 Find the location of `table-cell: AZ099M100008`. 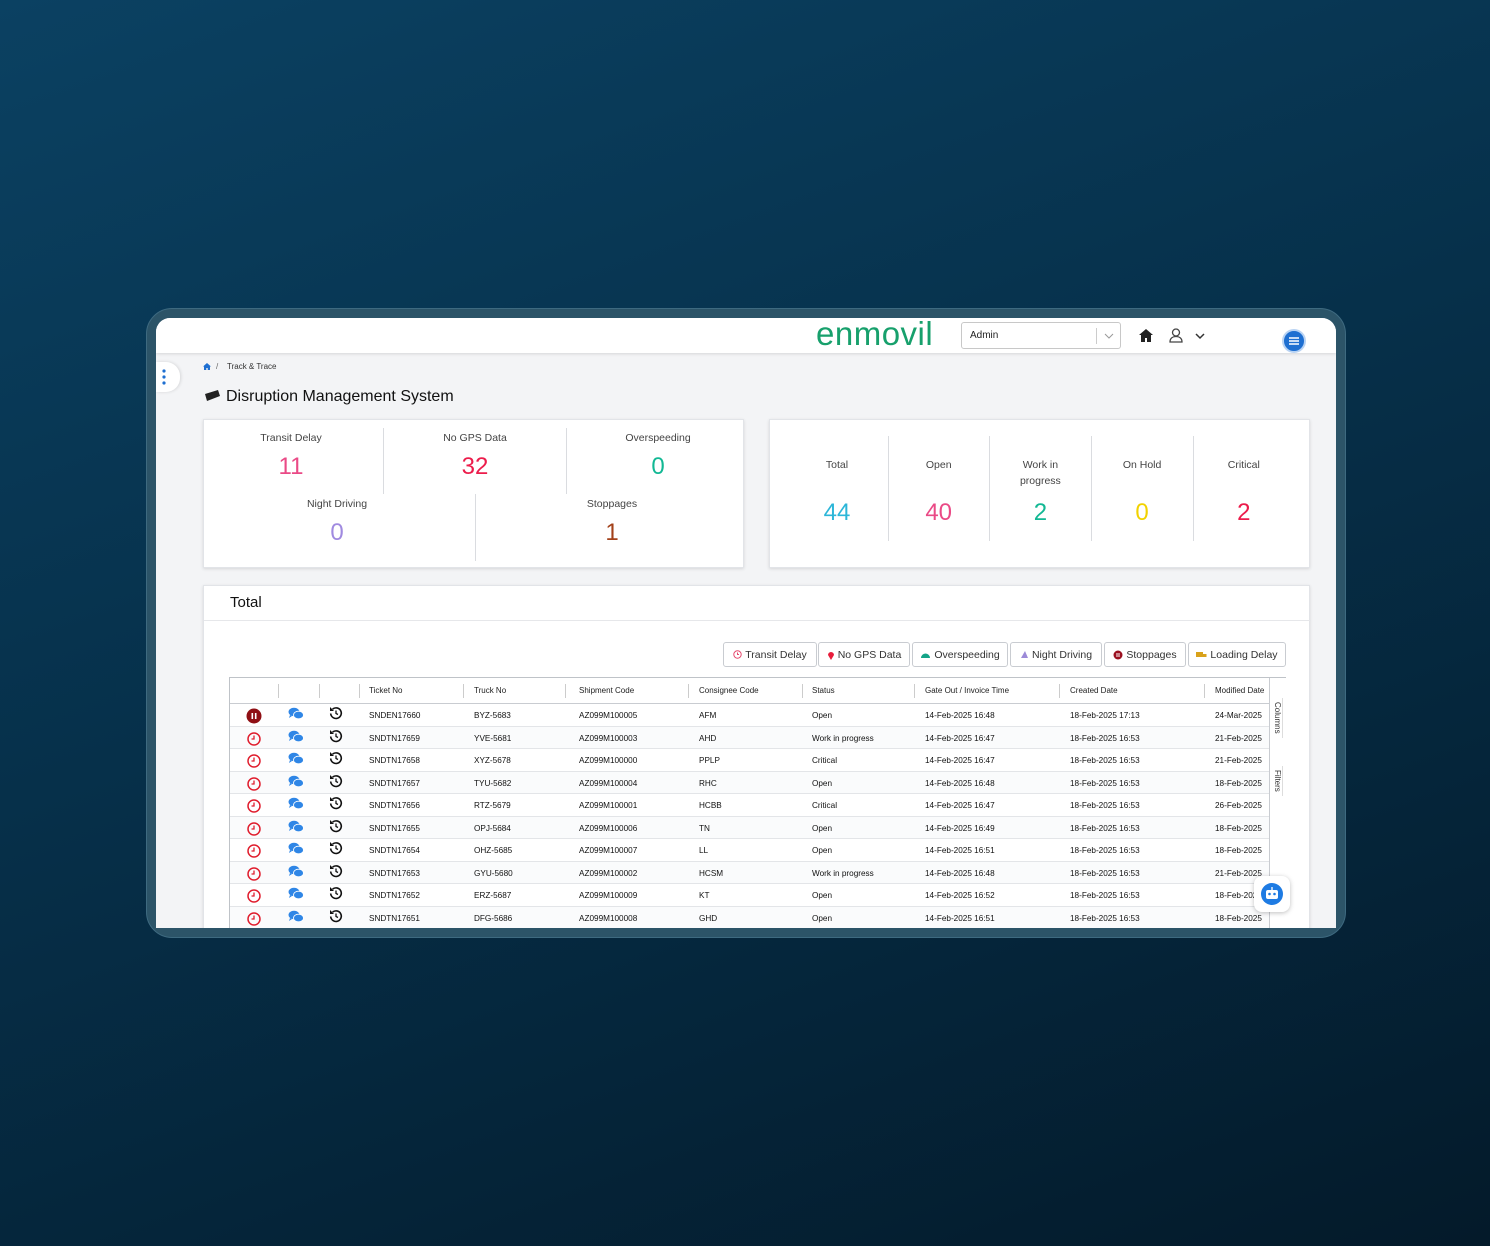

table-cell: AZ099M100008 is located at coordinates (608, 918).